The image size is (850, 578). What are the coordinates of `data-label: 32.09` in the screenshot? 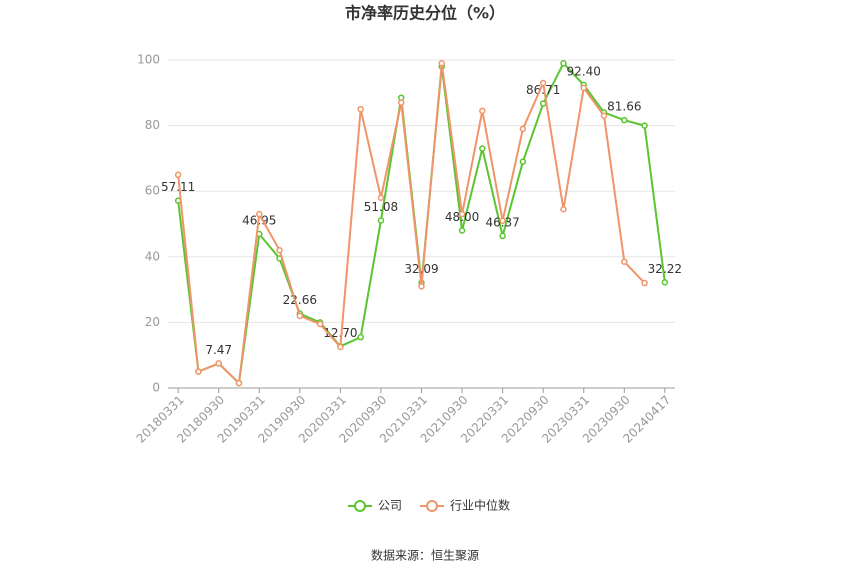 It's located at (421, 269).